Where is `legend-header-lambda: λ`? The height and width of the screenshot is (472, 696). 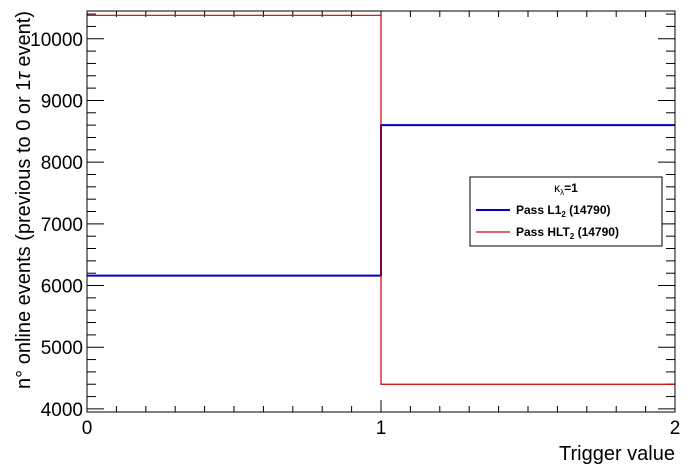 legend-header-lambda: λ is located at coordinates (562, 192).